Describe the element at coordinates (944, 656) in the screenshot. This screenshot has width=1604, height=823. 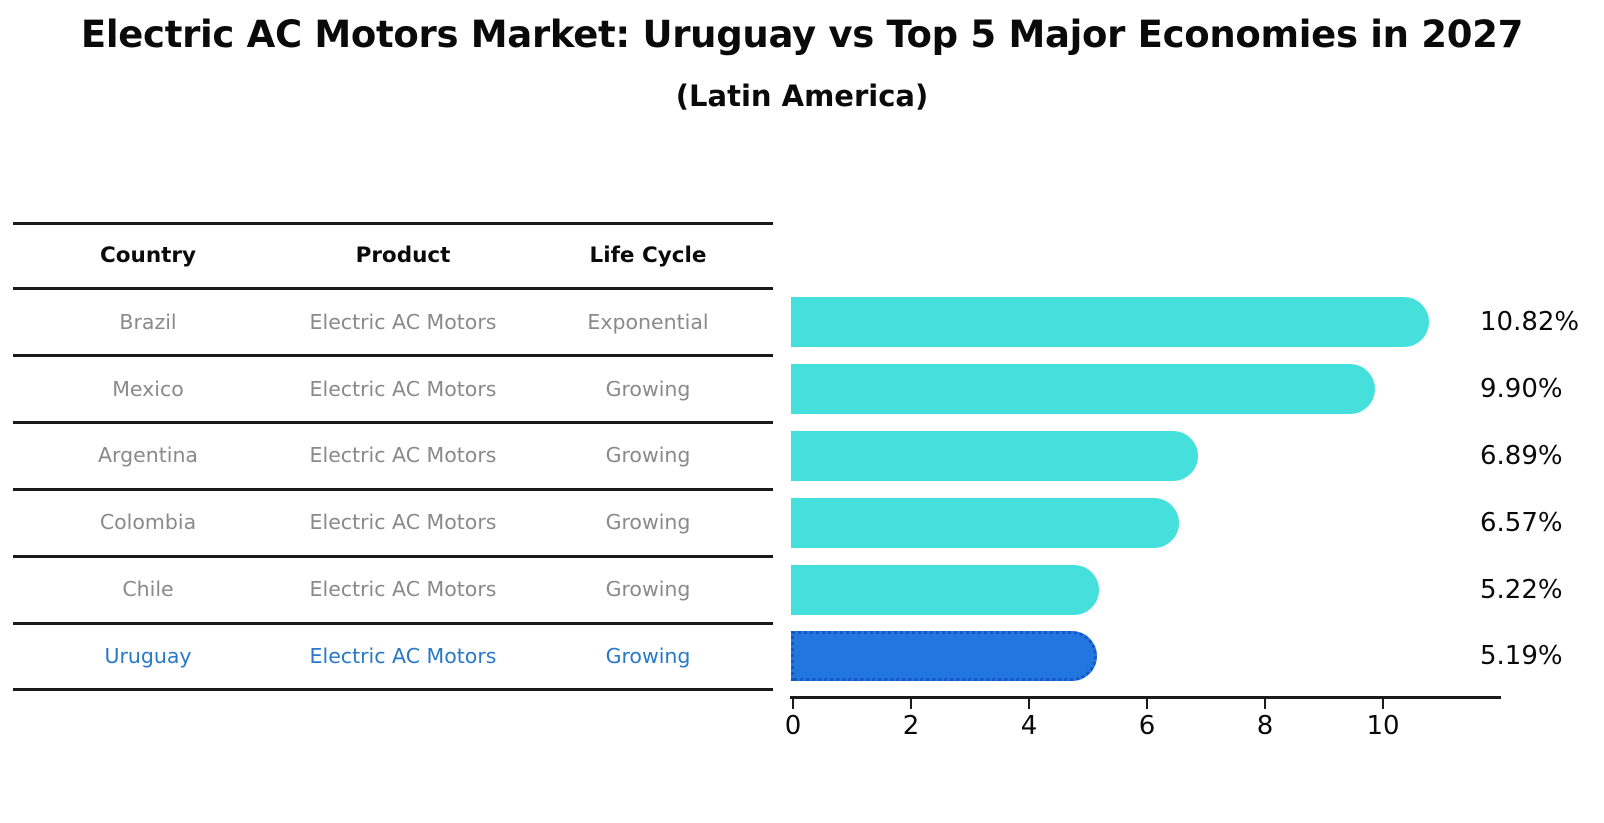
I see `bar-uruguay` at that location.